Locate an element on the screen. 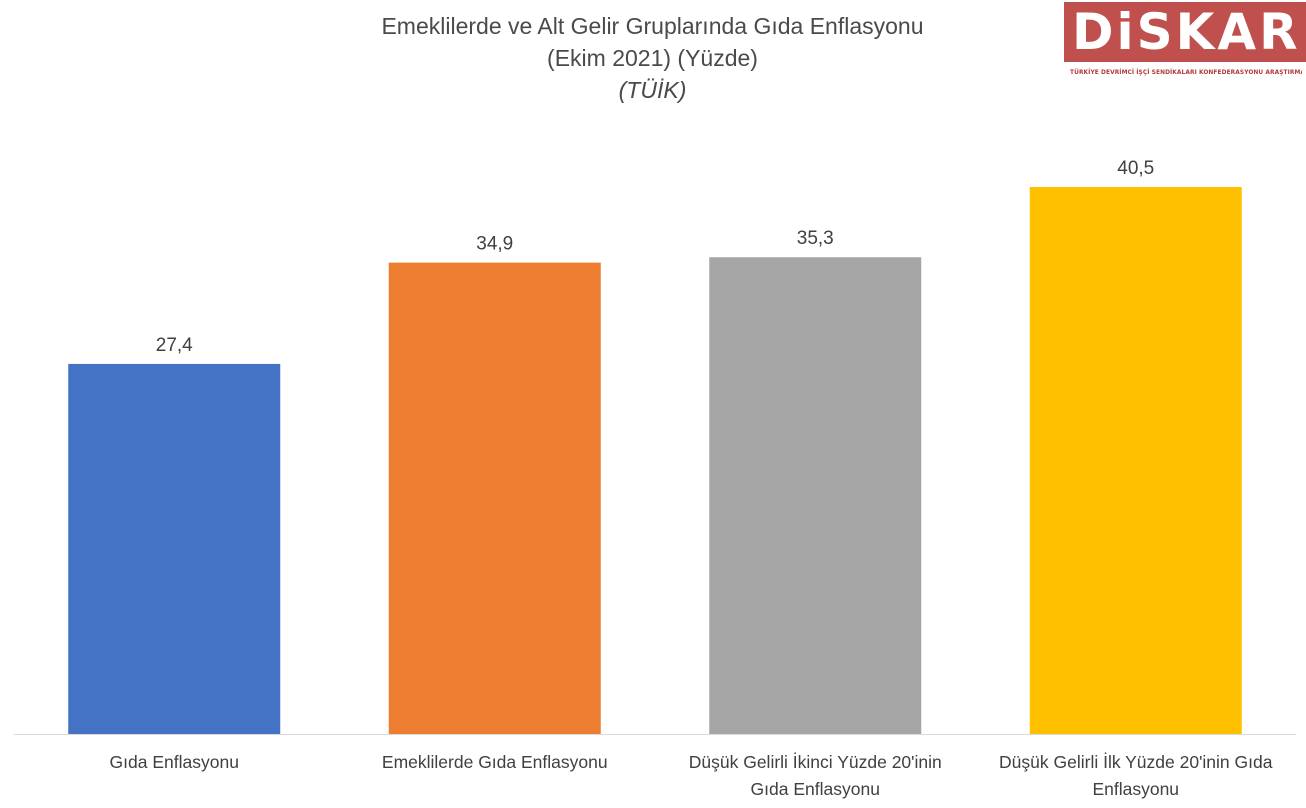 This screenshot has height=808, width=1306. chart-source: (TÜİK) is located at coordinates (652, 90).